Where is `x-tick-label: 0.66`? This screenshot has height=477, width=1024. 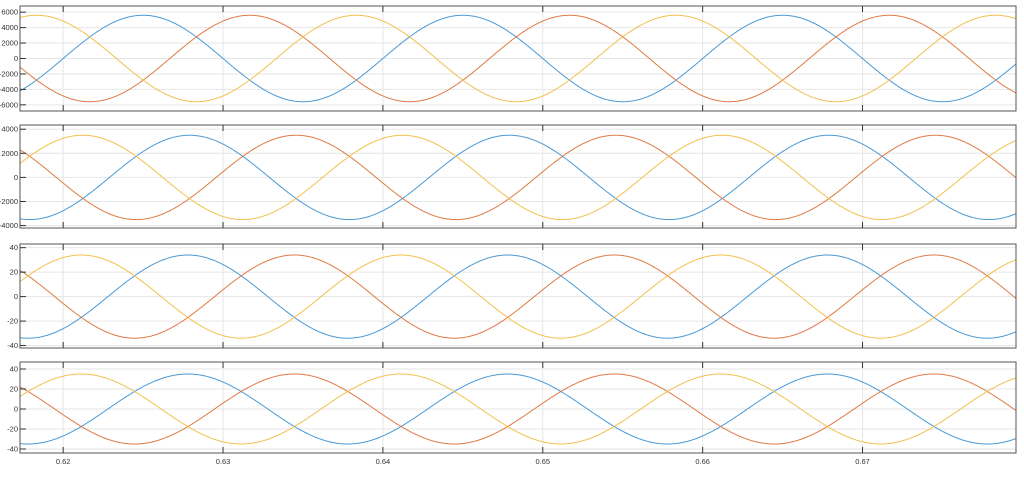
x-tick-label: 0.66 is located at coordinates (702, 461).